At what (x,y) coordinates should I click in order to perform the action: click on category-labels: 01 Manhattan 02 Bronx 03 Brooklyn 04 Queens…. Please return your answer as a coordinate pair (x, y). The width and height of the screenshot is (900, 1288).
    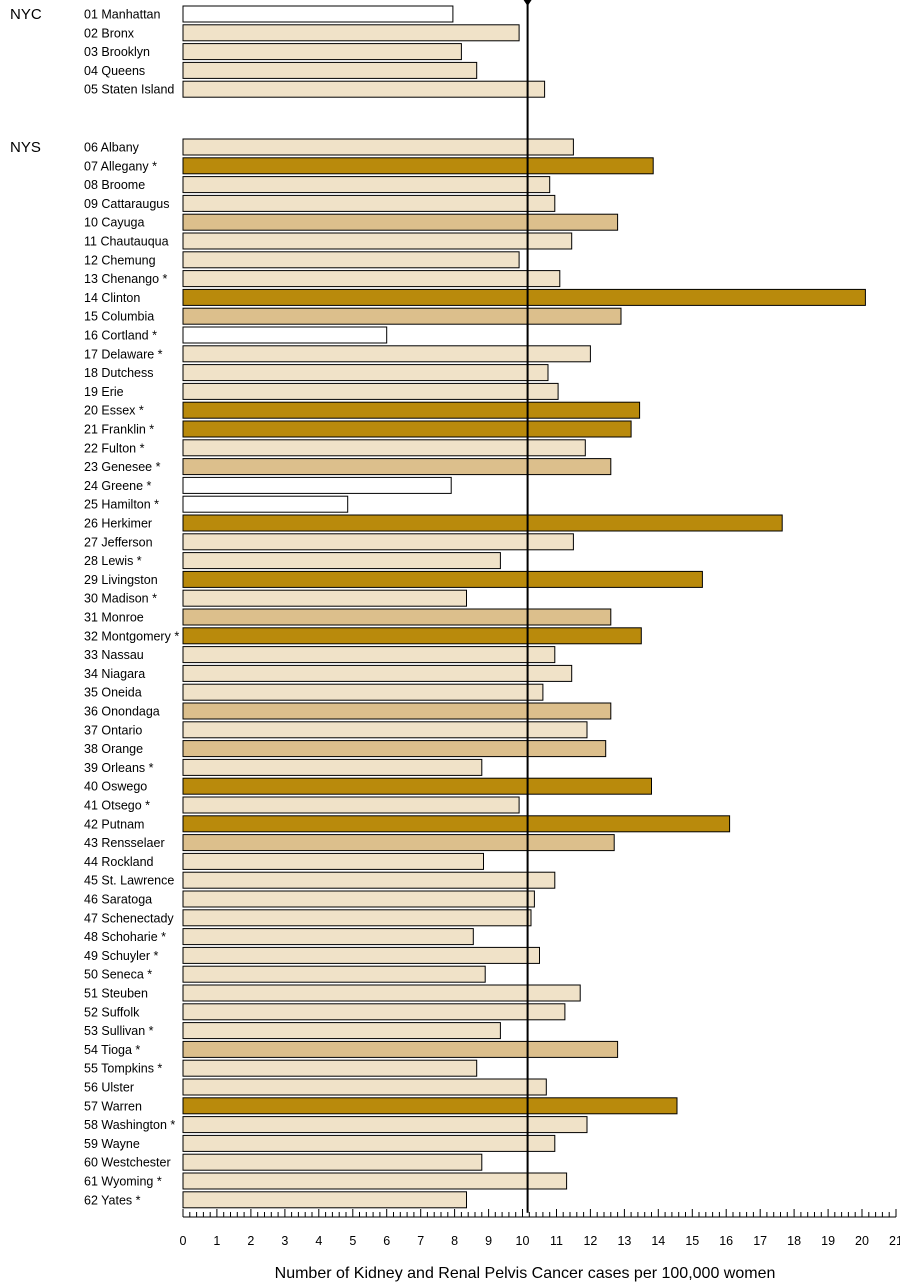
    Looking at the image, I should click on (131, 608).